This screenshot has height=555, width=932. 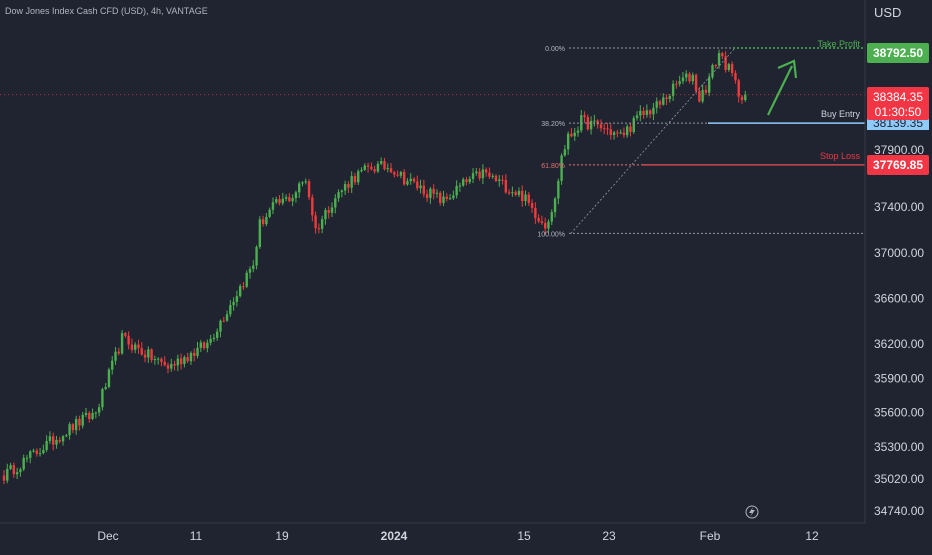 What do you see at coordinates (752, 512) in the screenshot?
I see `lightning-icon` at bounding box center [752, 512].